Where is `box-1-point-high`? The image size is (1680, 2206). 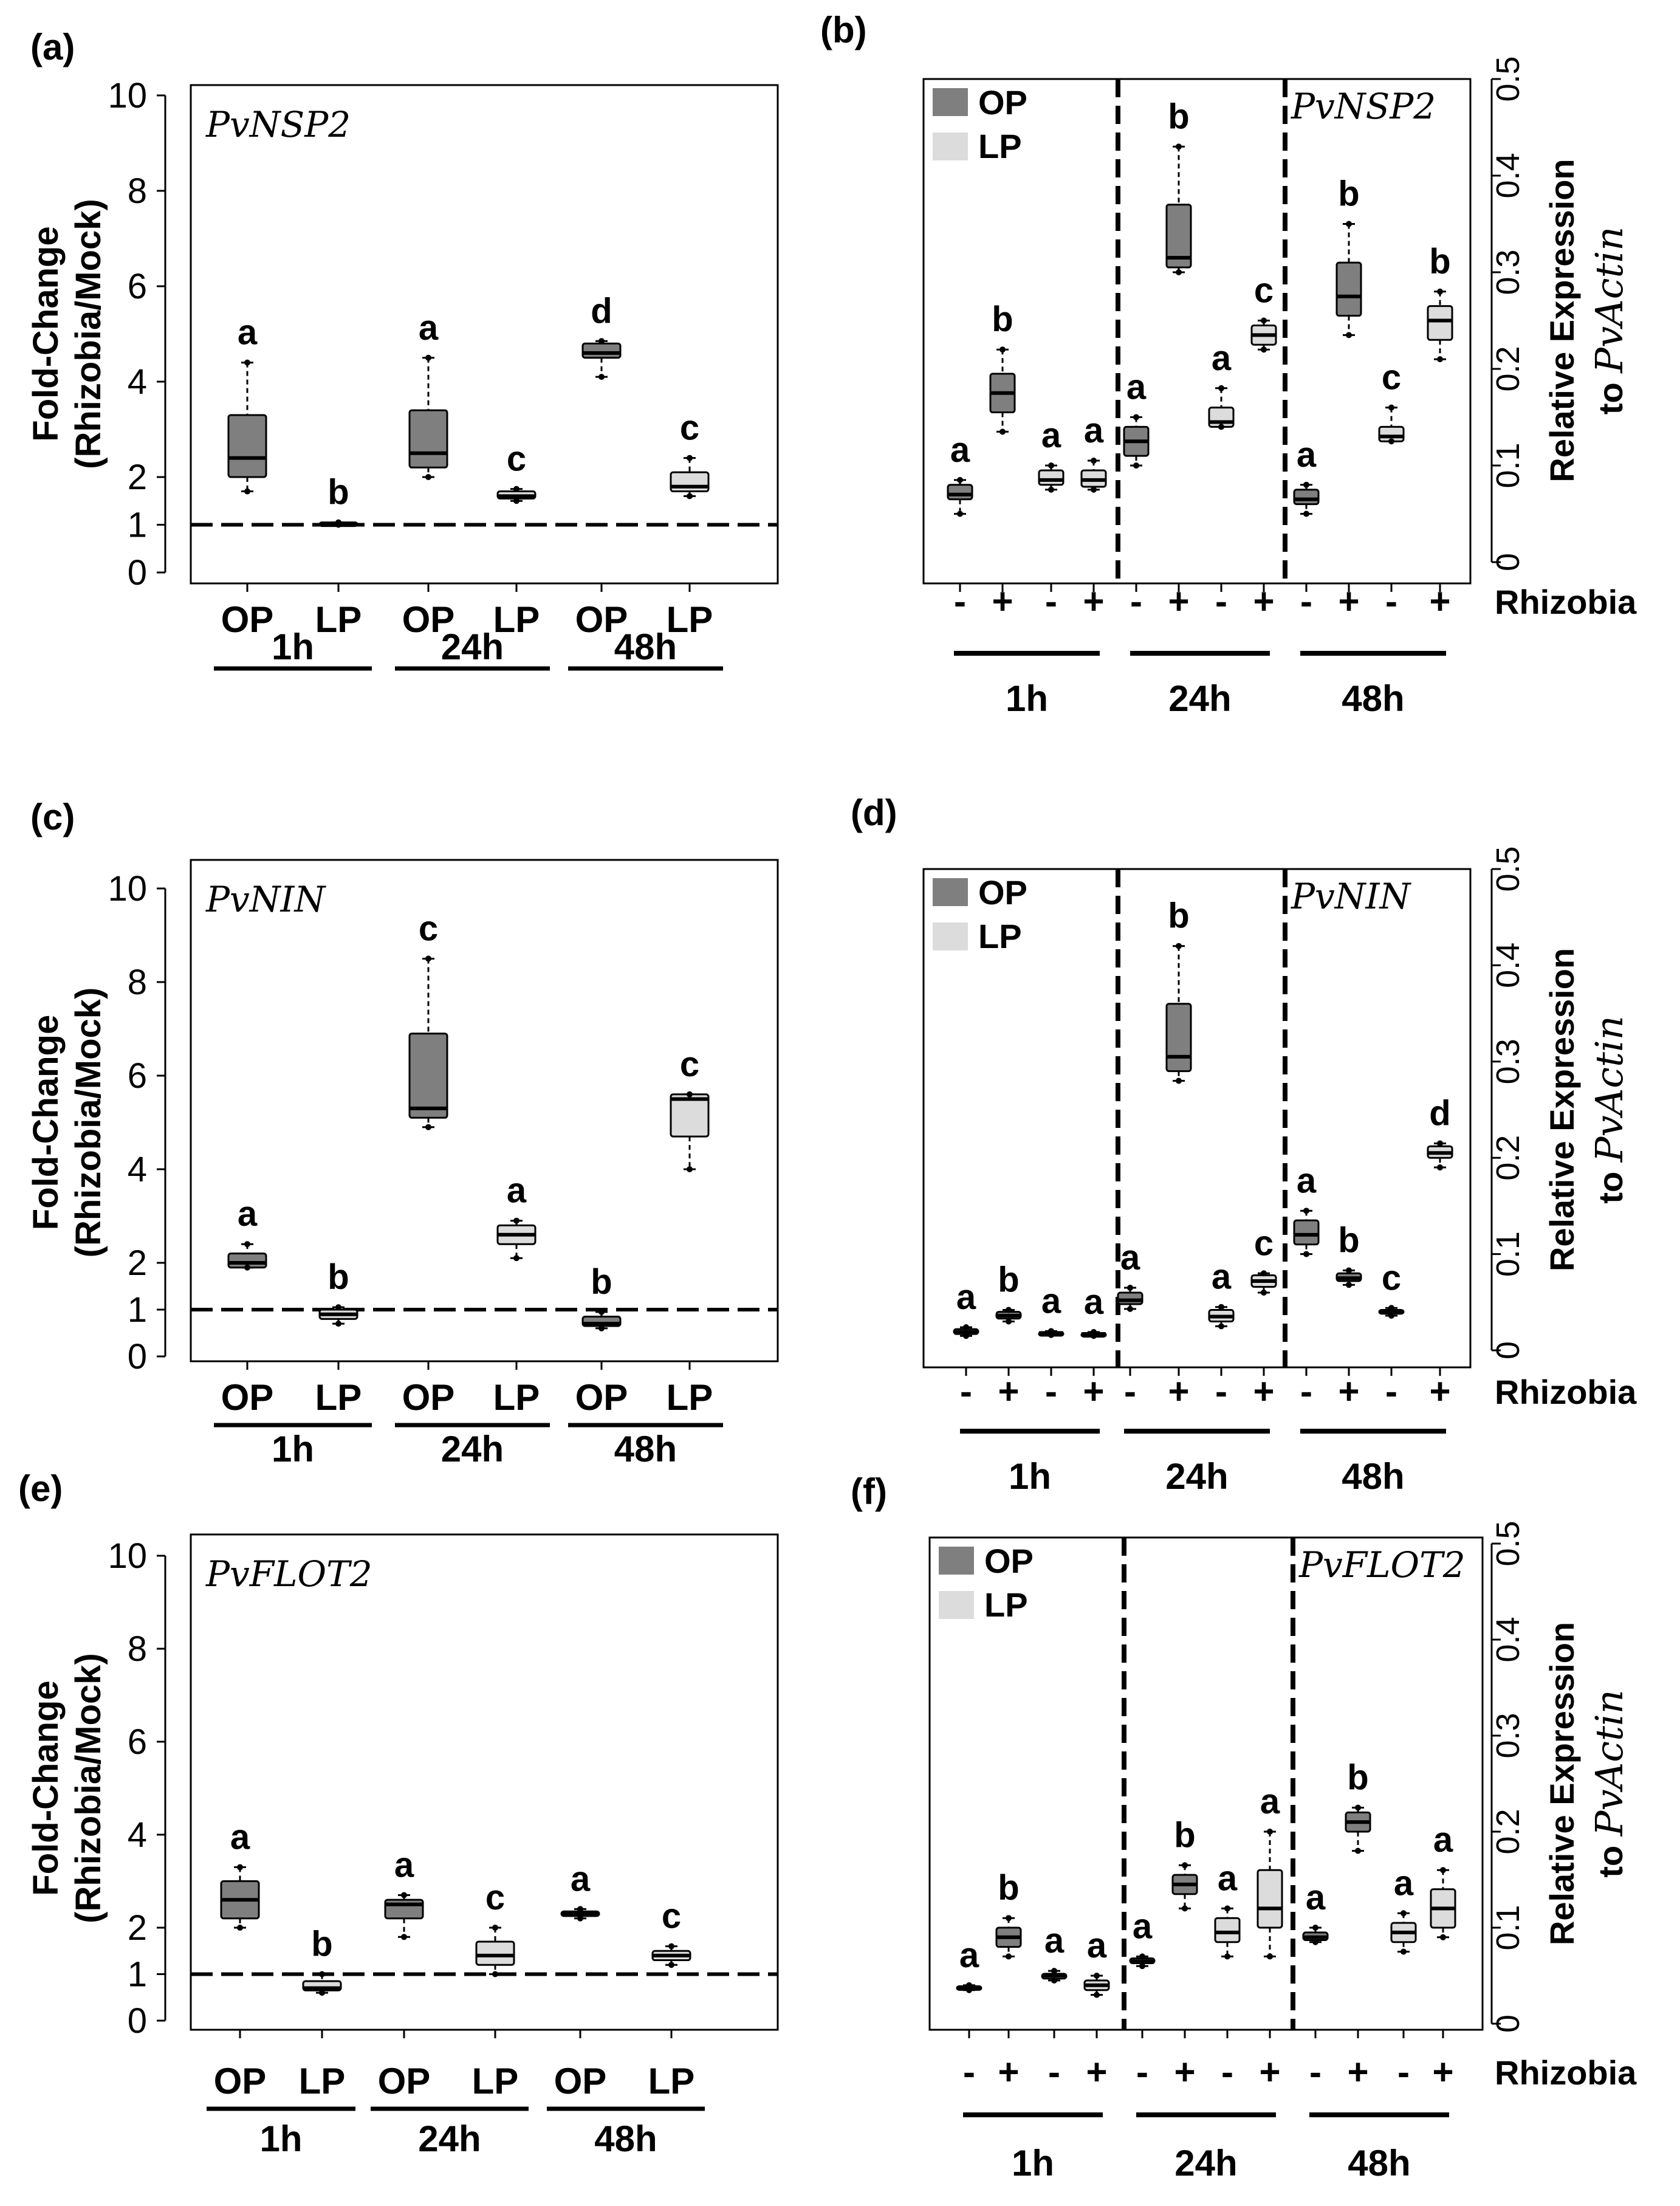
box-1-point-high is located at coordinates (1009, 1918).